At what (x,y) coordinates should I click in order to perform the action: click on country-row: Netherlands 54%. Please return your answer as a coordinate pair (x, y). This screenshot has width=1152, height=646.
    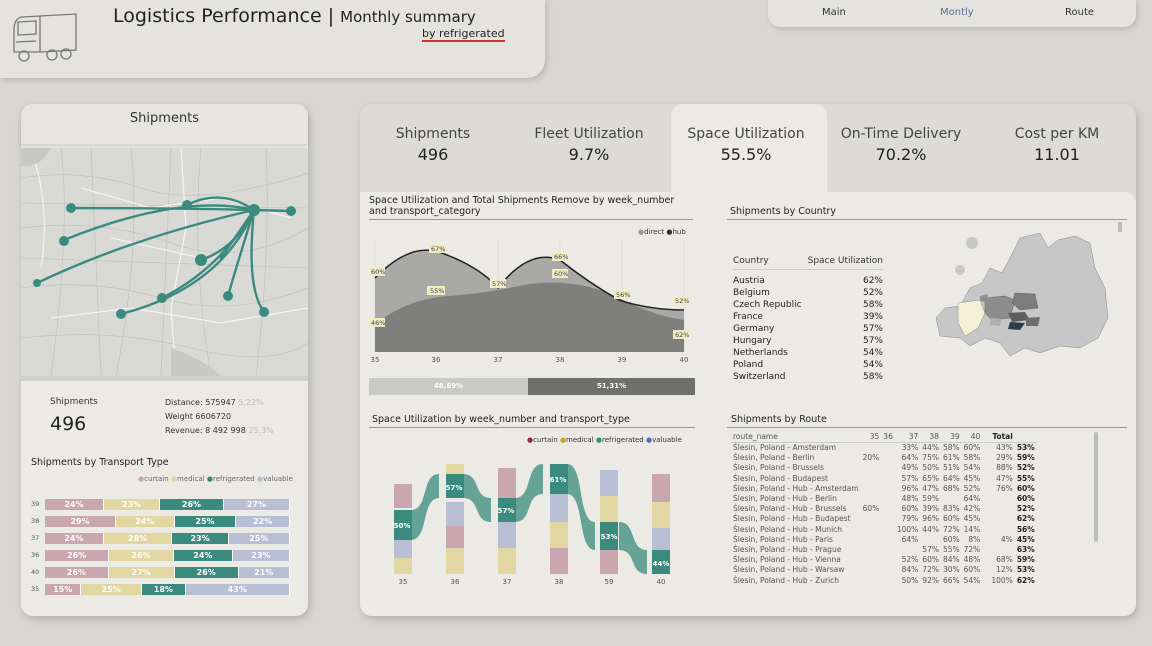
    Looking at the image, I should click on (808, 353).